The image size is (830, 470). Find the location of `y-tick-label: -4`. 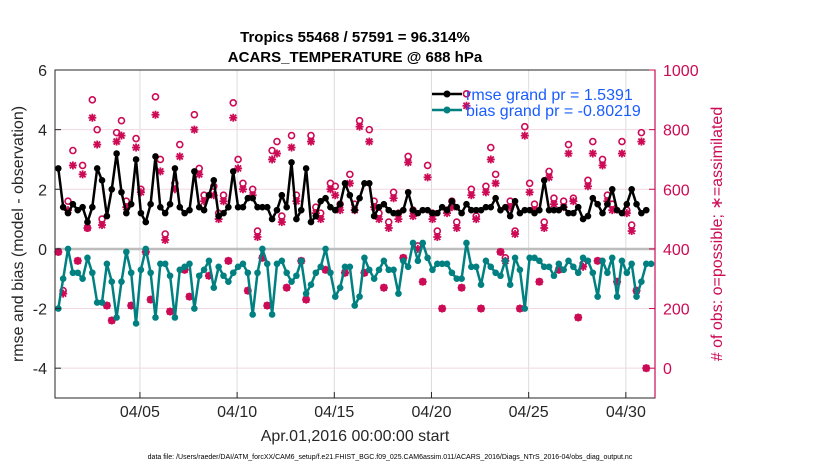

y-tick-label: -4 is located at coordinates (40, 369).